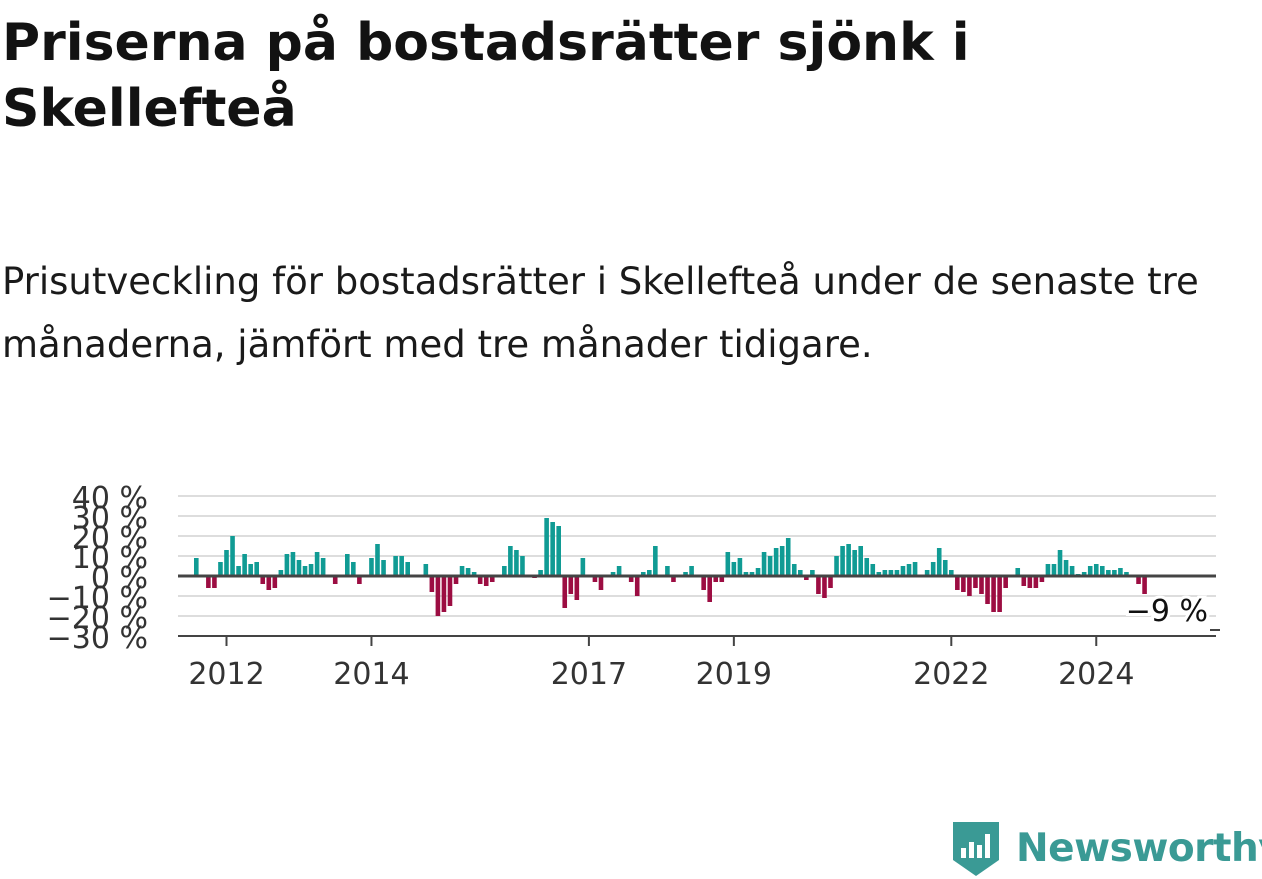 The width and height of the screenshot is (1262, 879). What do you see at coordinates (110, 518) in the screenshot?
I see `y-tick-label: 30 %` at bounding box center [110, 518].